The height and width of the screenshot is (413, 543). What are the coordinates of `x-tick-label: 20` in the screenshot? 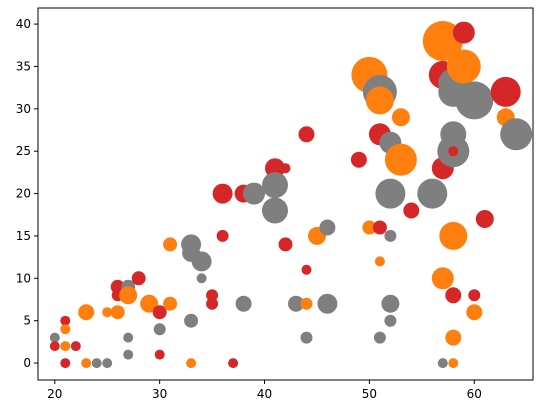 It's located at (54, 394).